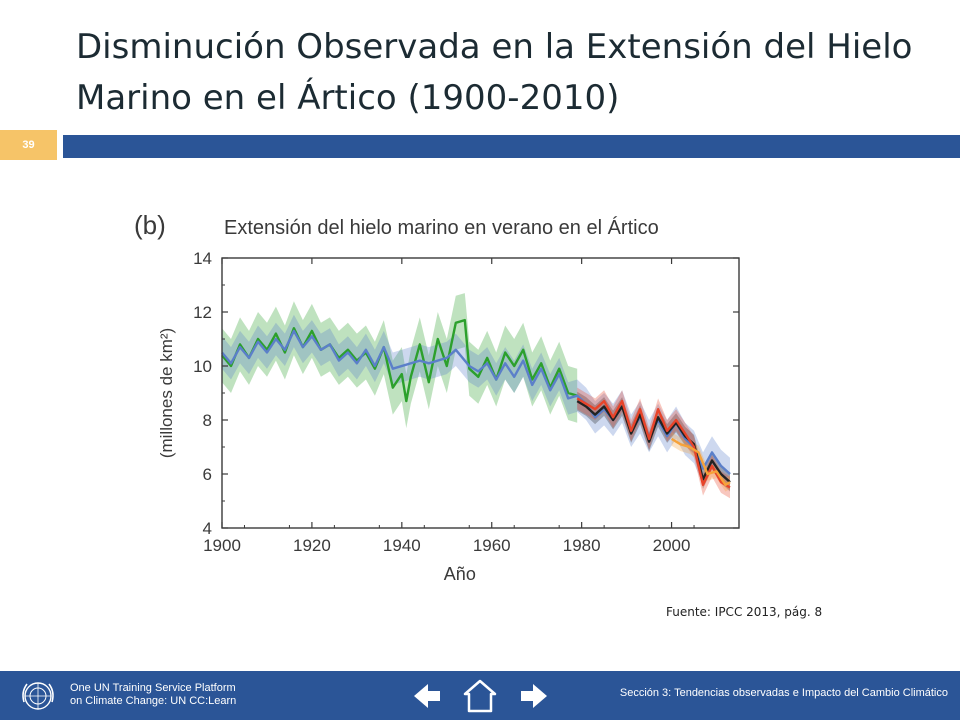 Image resolution: width=960 pixels, height=720 pixels. I want to click on y-tick-label: 6, so click(207, 474).